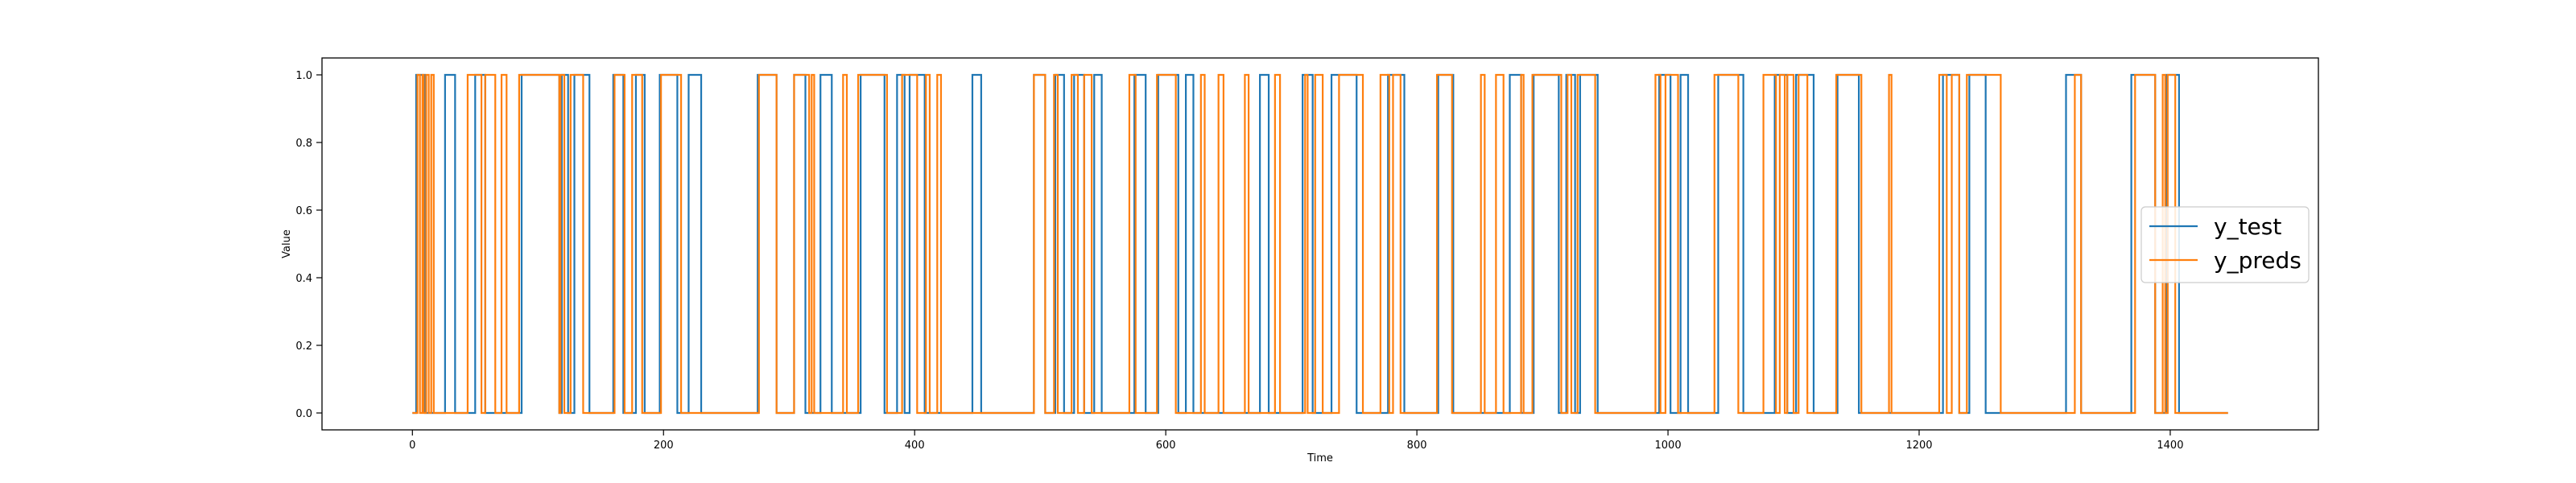 The image size is (2576, 483). Describe the element at coordinates (2257, 260) in the screenshot. I see `legend-label-y-preds: y_preds` at that location.